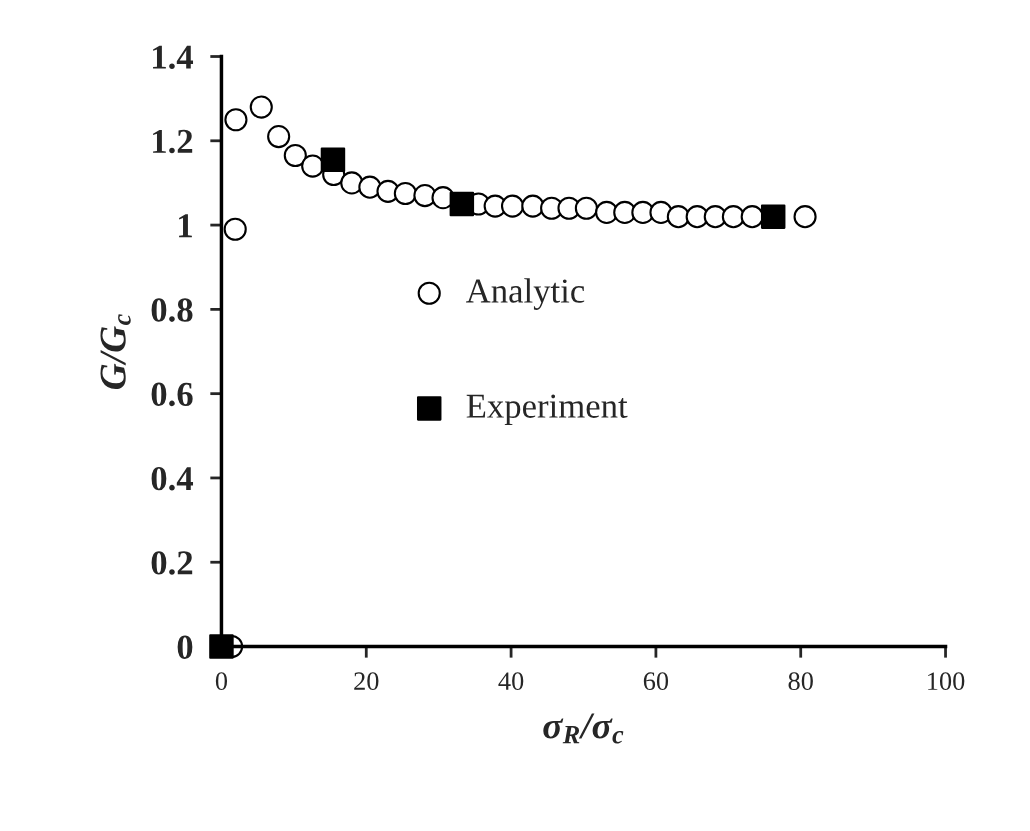  What do you see at coordinates (511, 681) in the screenshot?
I see `x-tick-label: 40` at bounding box center [511, 681].